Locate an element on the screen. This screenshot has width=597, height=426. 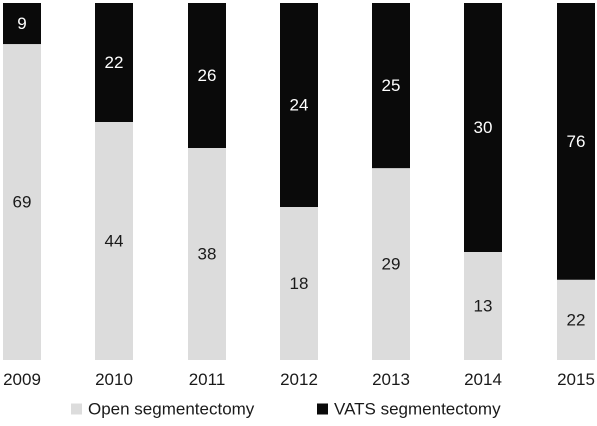
x-tick-label-2013: 2013 is located at coordinates (391, 379).